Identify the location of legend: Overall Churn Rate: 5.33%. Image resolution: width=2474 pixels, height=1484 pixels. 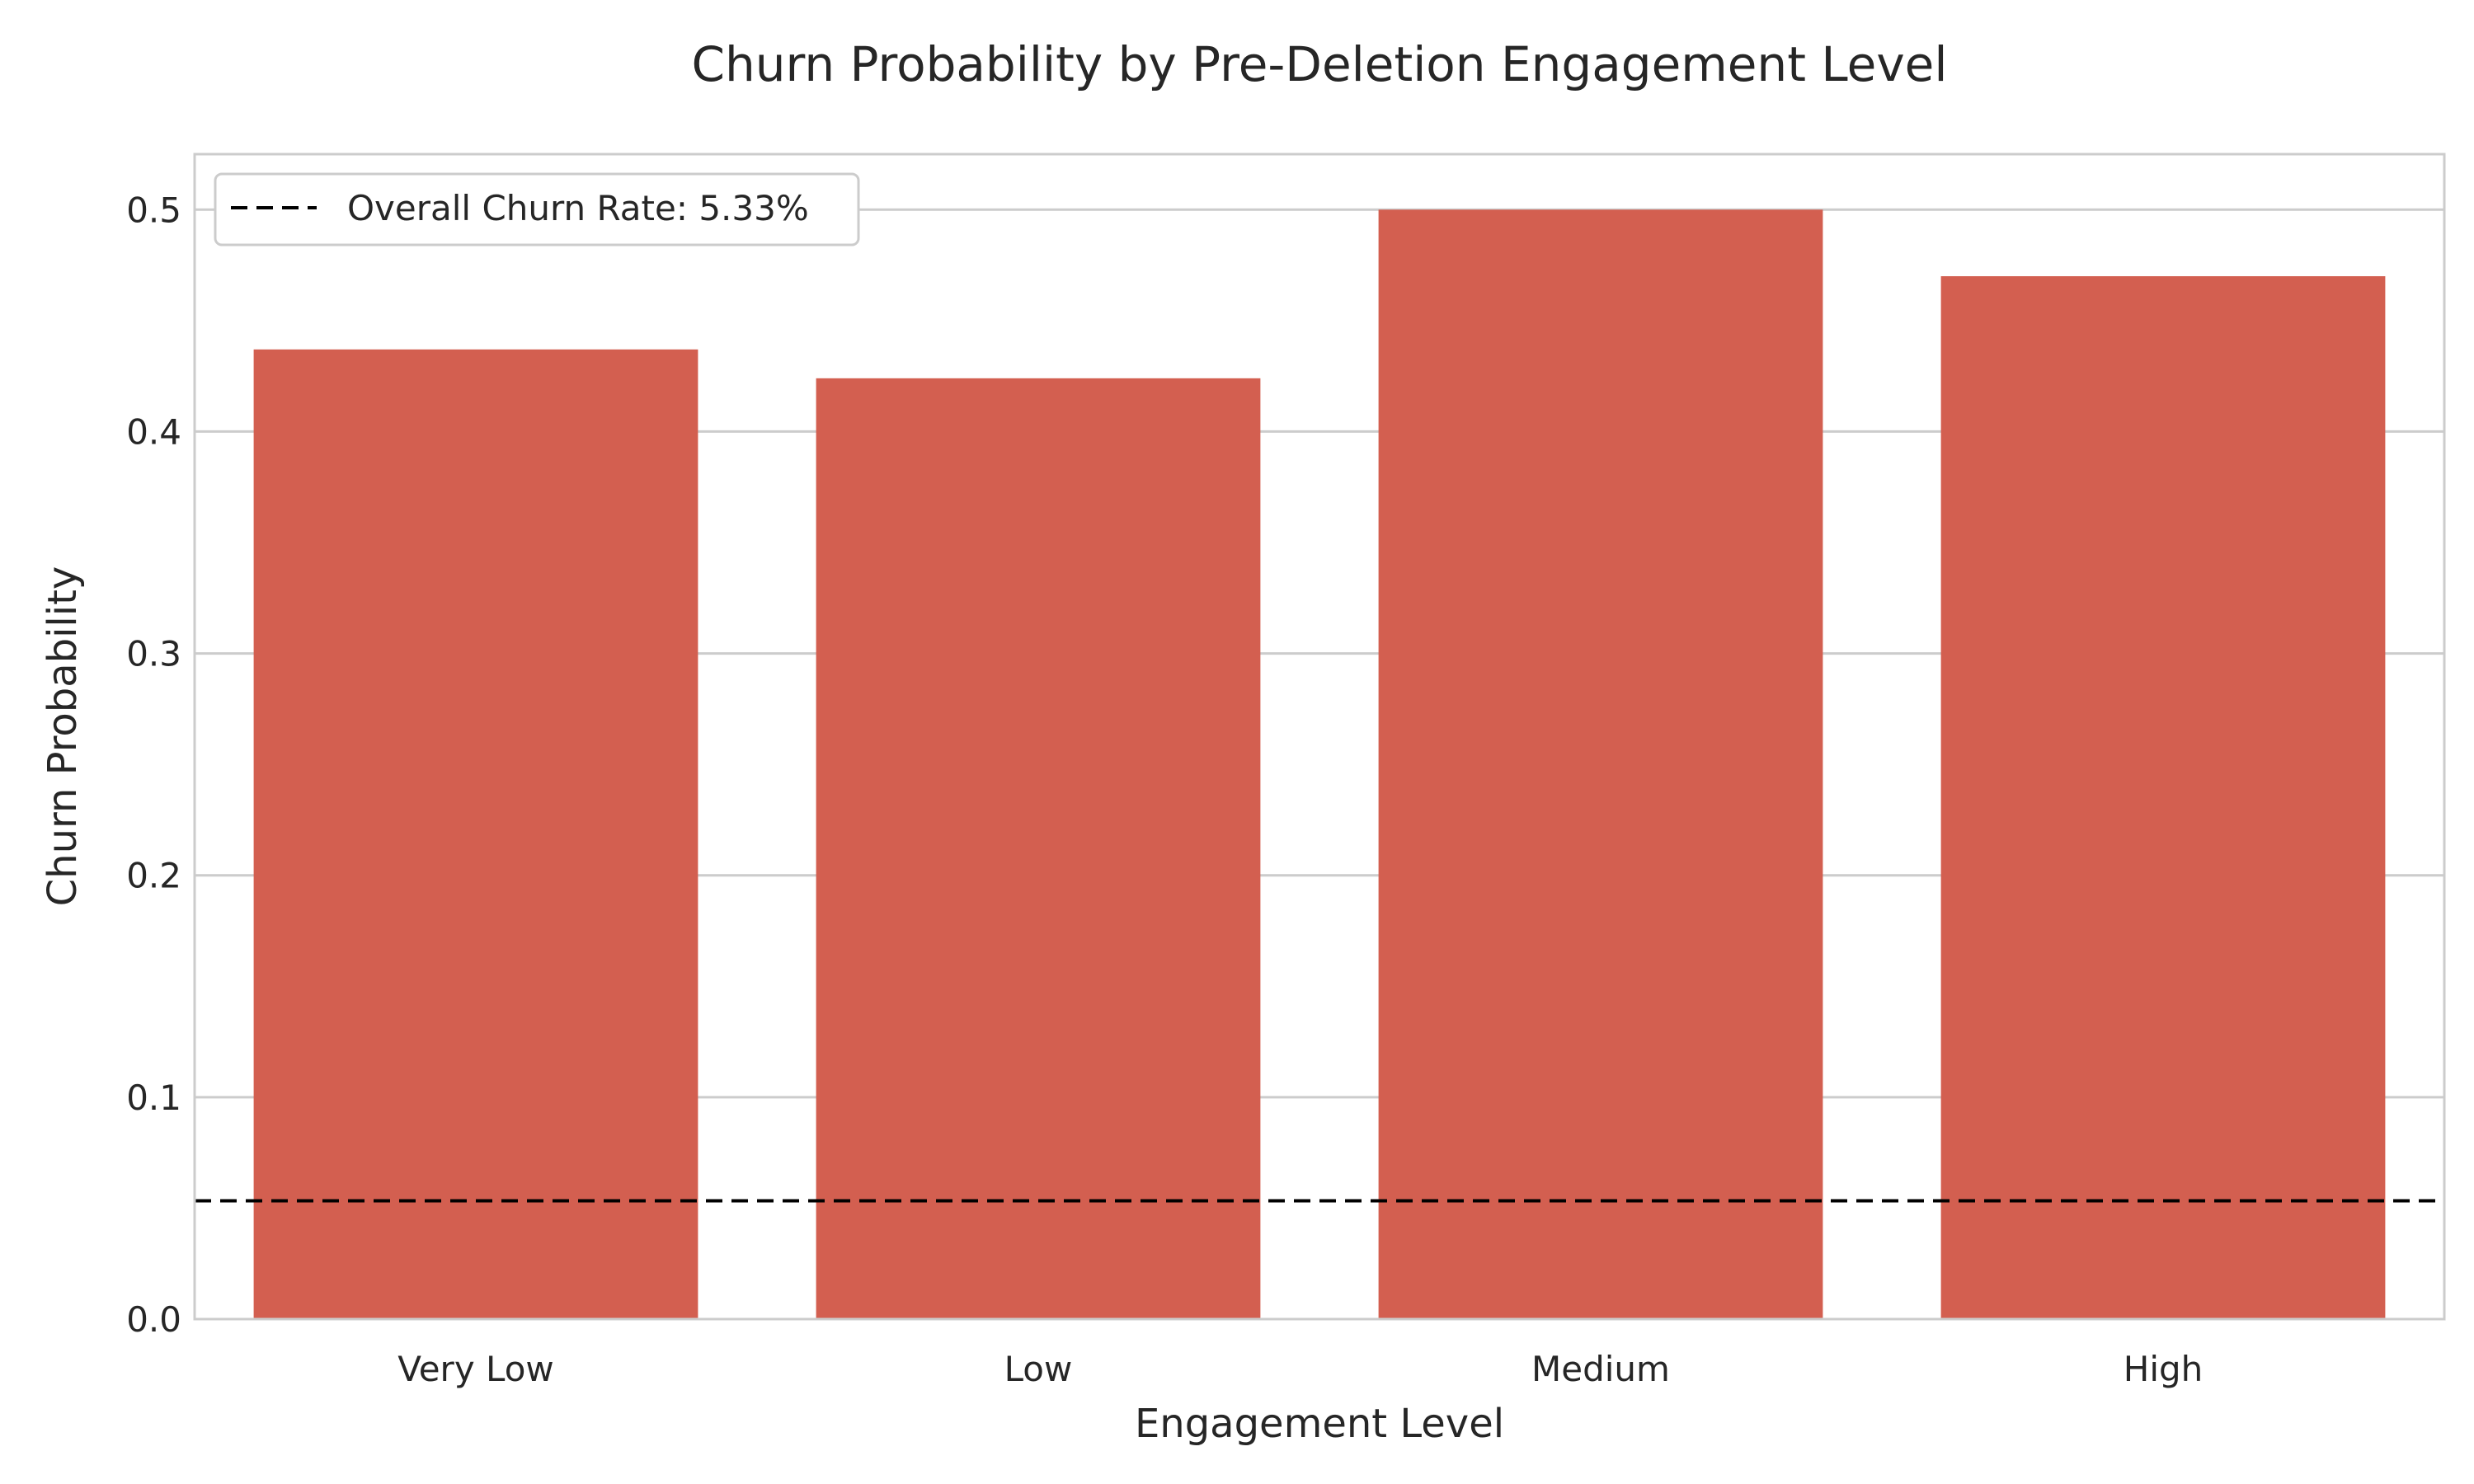
(537, 209).